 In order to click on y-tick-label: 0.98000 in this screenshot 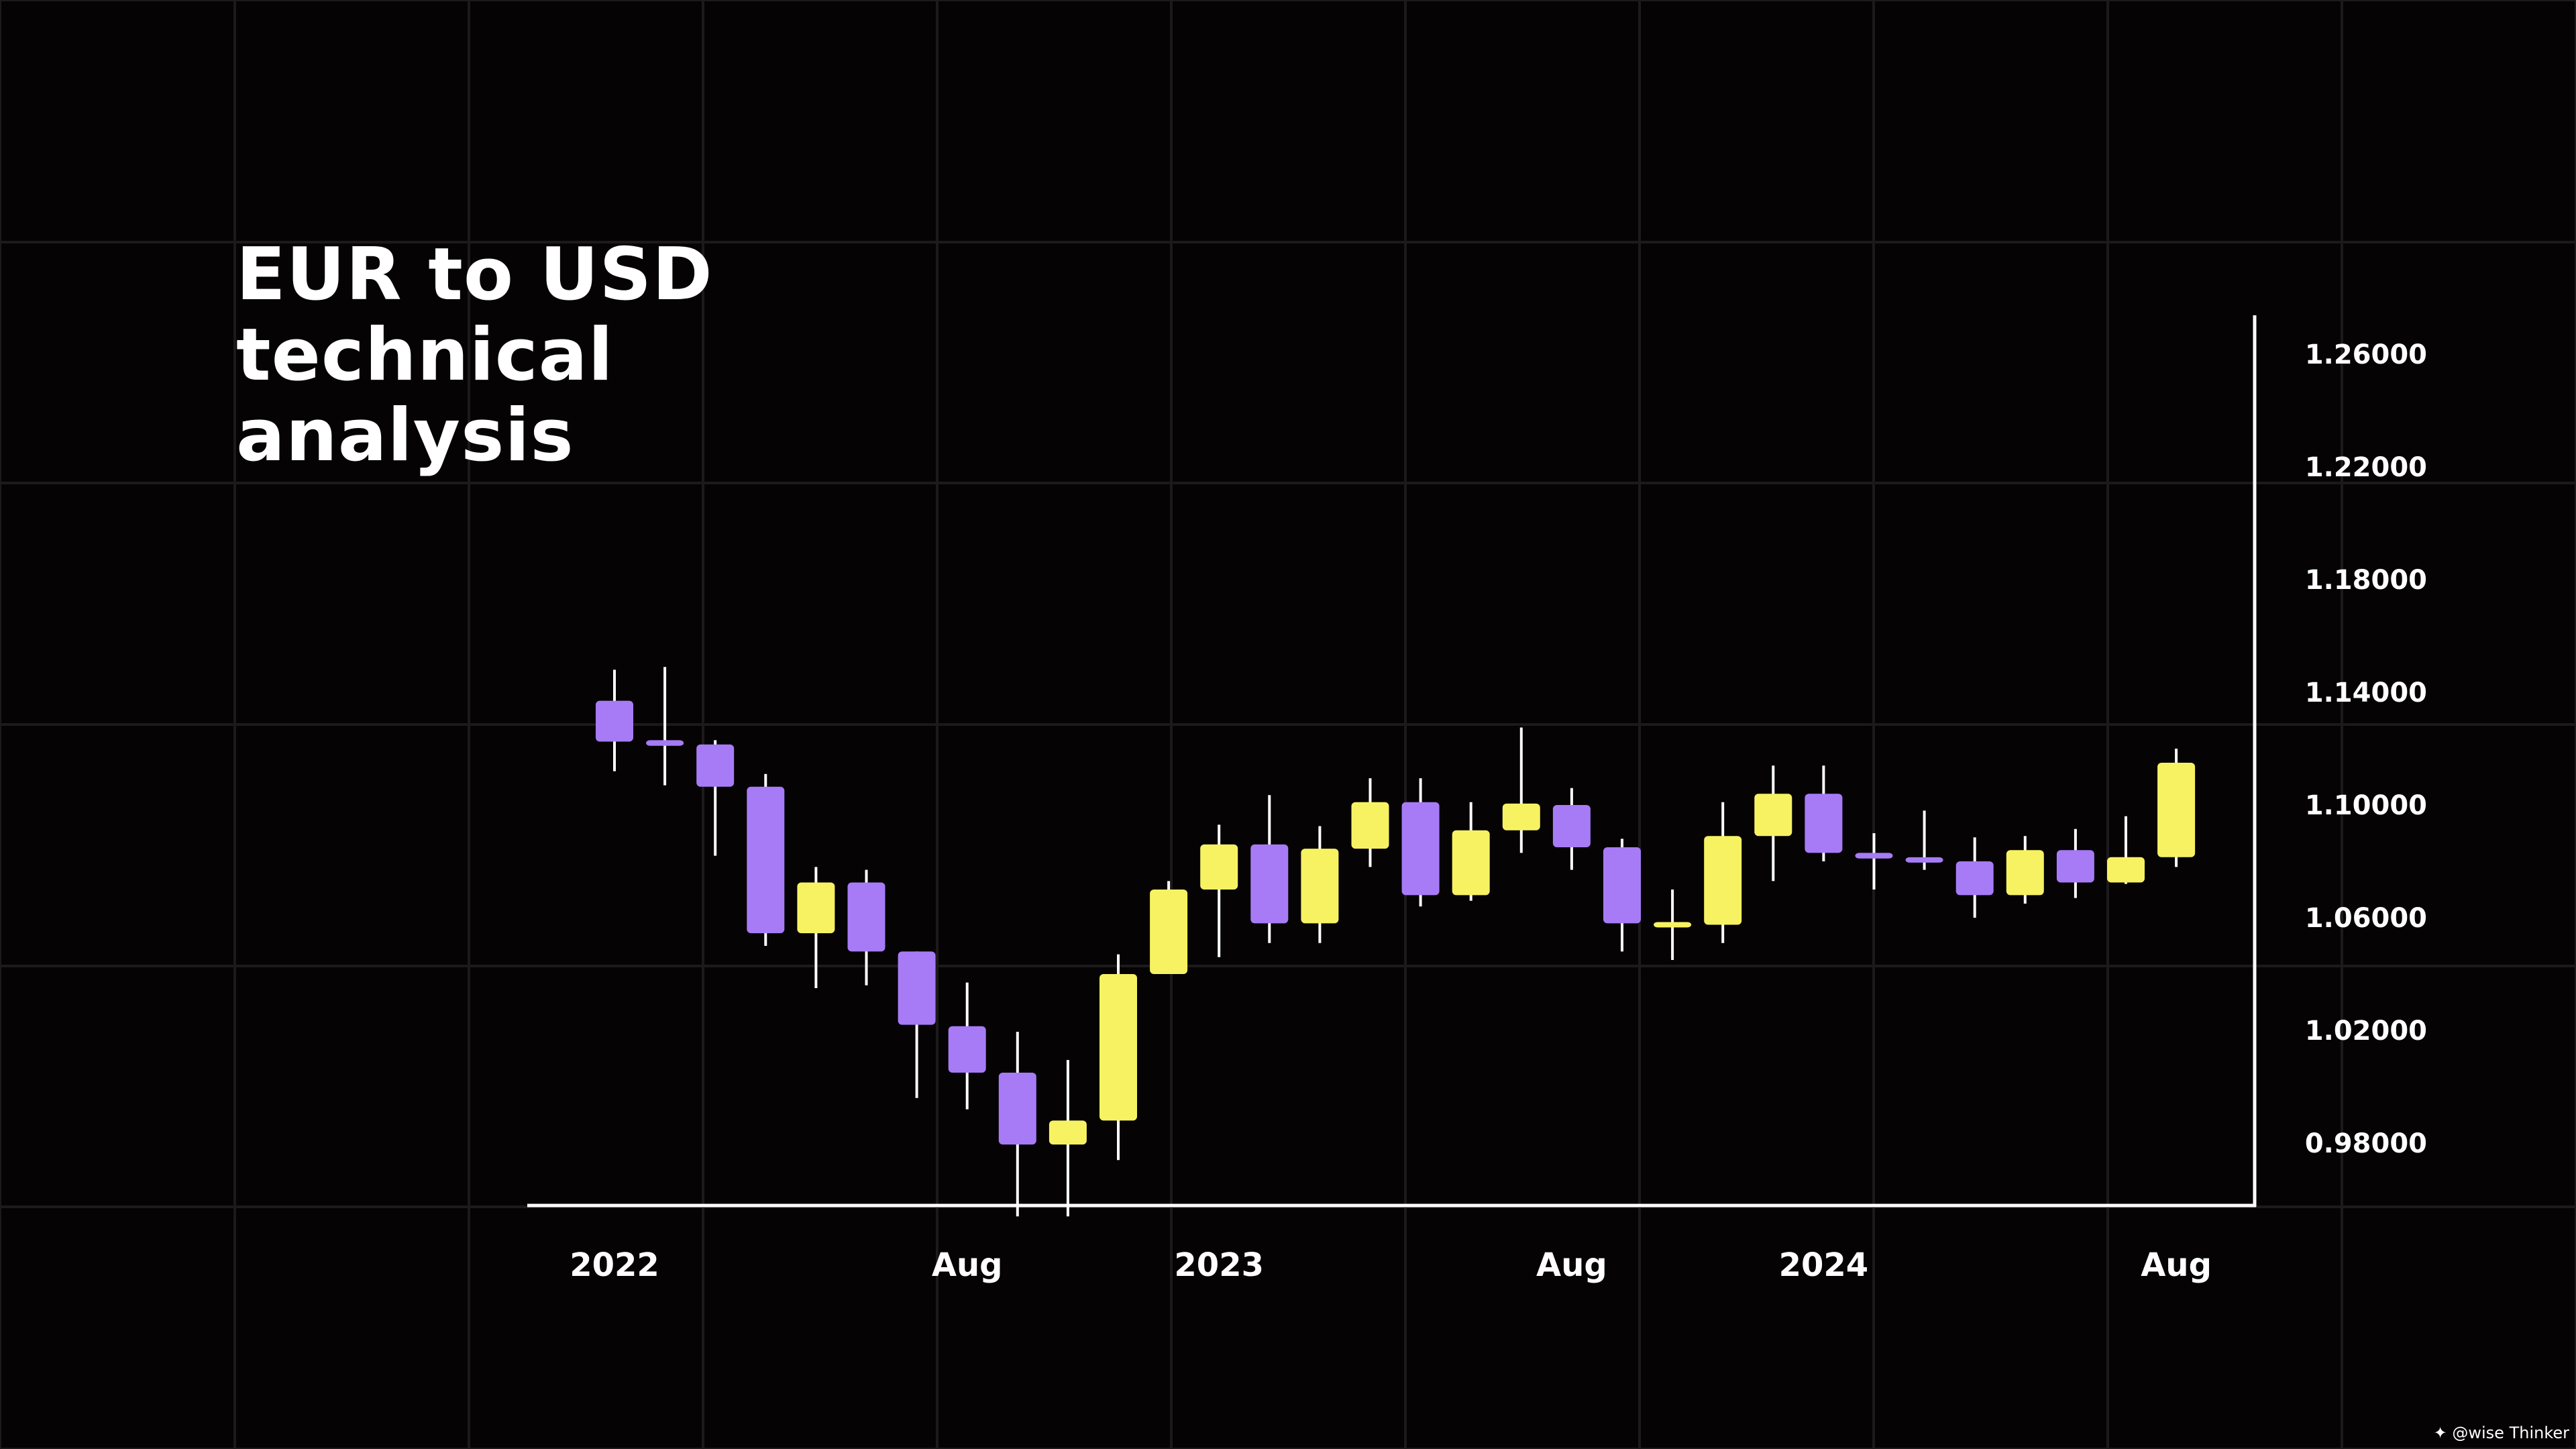, I will do `click(2366, 1143)`.